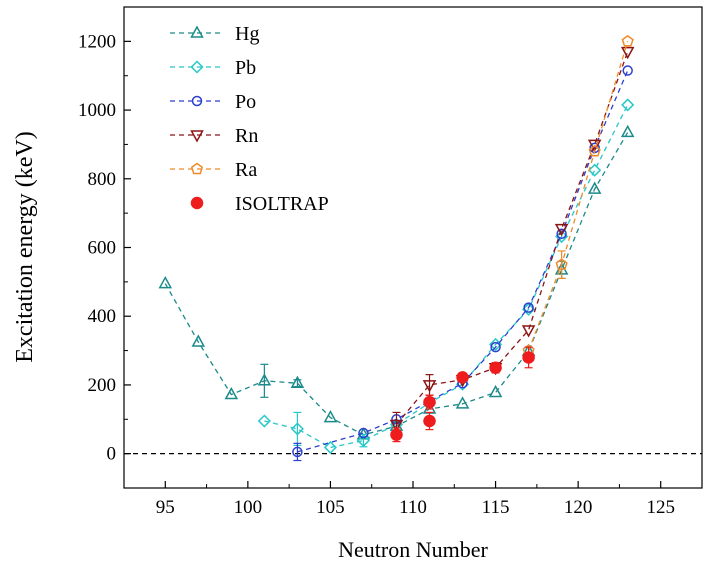  Describe the element at coordinates (245, 68) in the screenshot. I see `legend-label-pb: Pb` at that location.